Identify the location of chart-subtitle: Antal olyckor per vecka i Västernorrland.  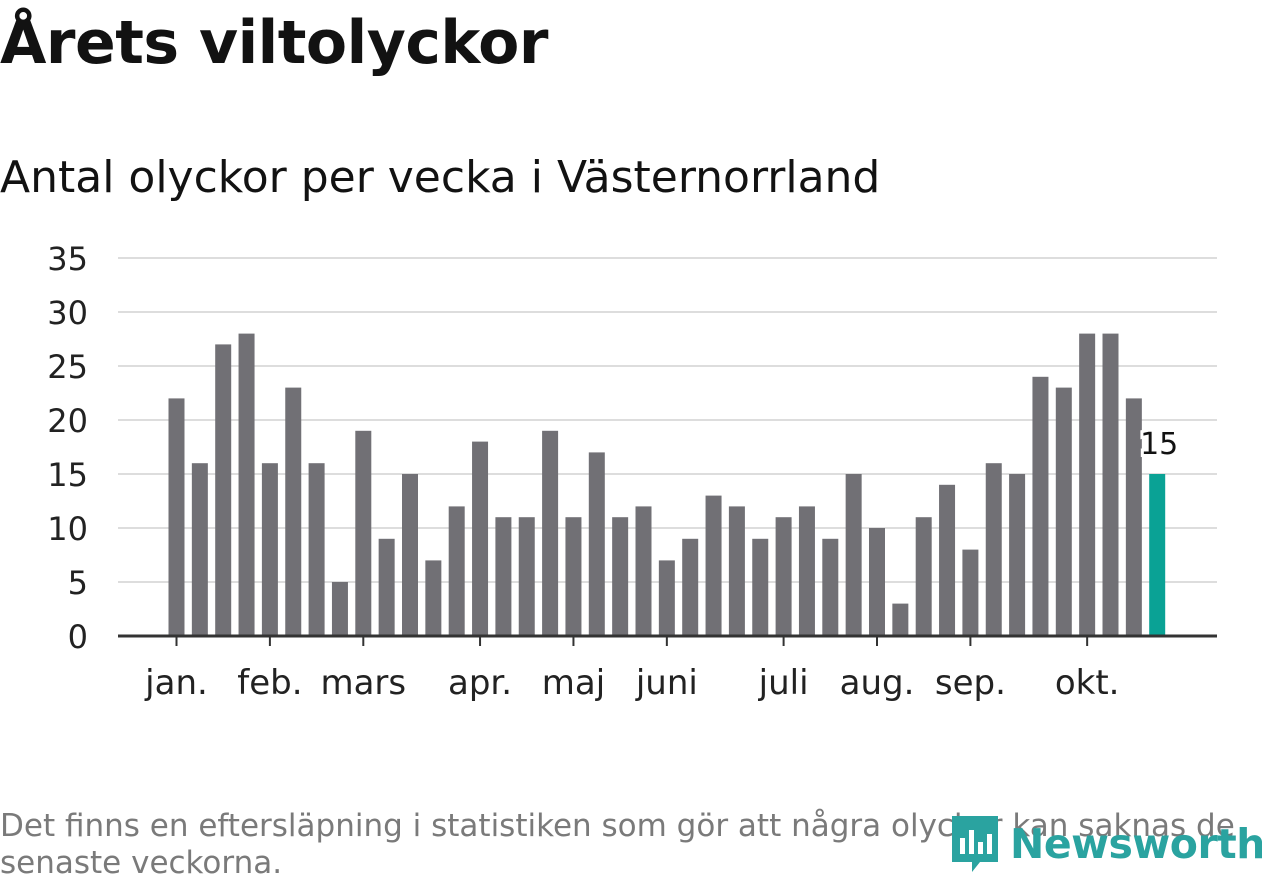
(440, 177).